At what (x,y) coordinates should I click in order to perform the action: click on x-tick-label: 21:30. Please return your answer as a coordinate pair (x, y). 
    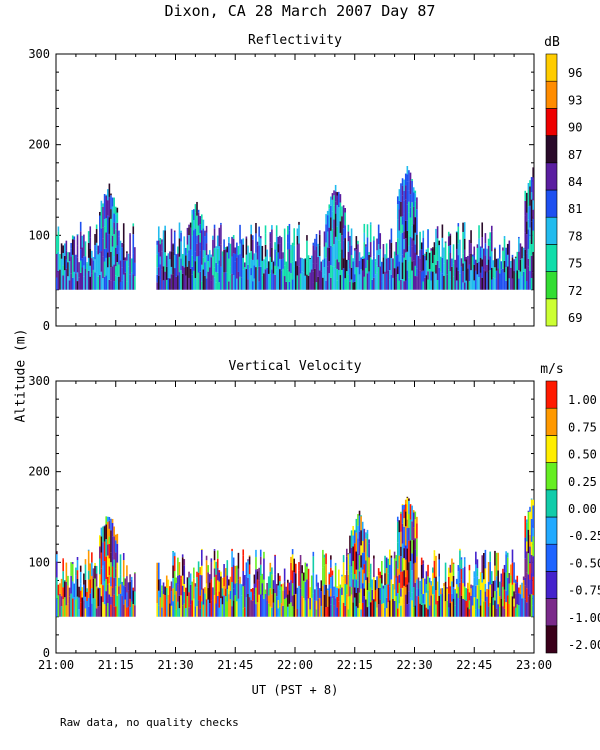
    Looking at the image, I should click on (175, 665).